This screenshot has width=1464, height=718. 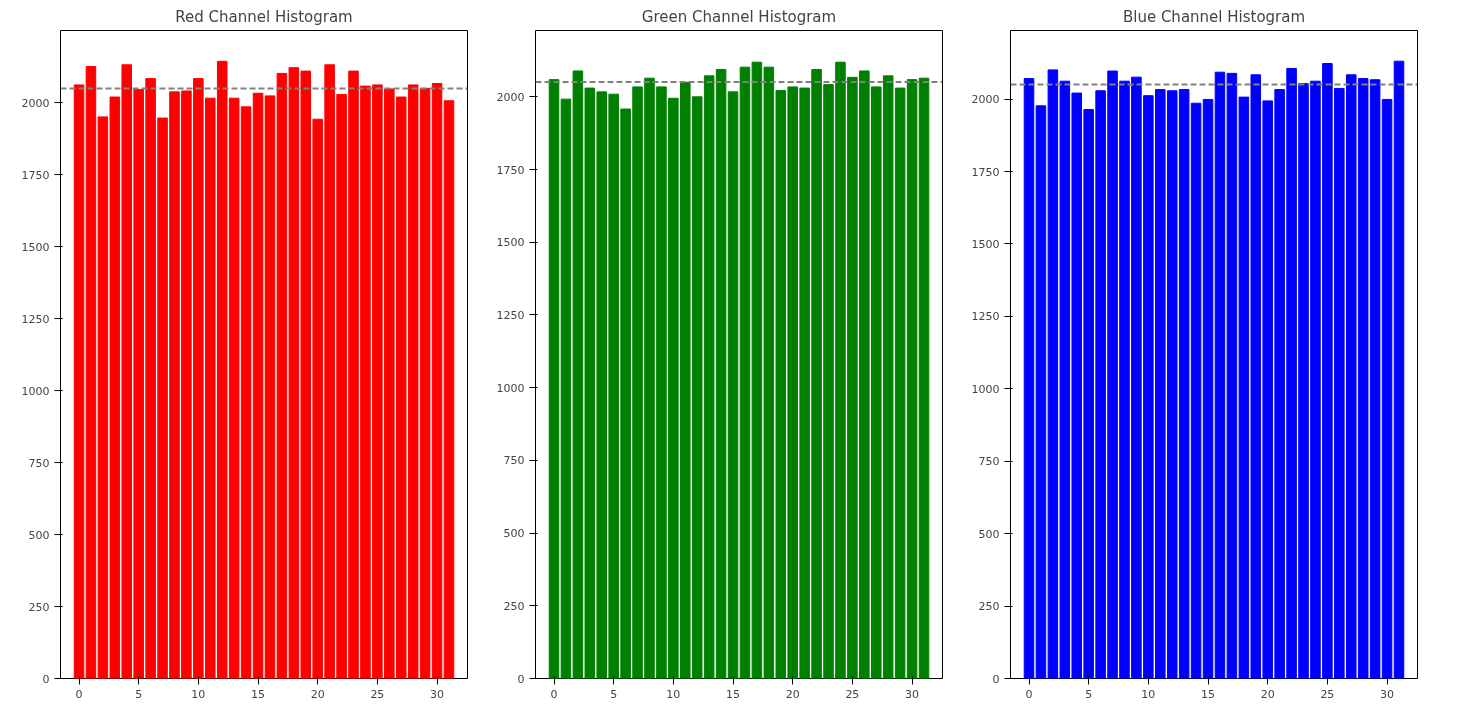 What do you see at coordinates (739, 16) in the screenshot?
I see `chart-title: Green Channel Histogram` at bounding box center [739, 16].